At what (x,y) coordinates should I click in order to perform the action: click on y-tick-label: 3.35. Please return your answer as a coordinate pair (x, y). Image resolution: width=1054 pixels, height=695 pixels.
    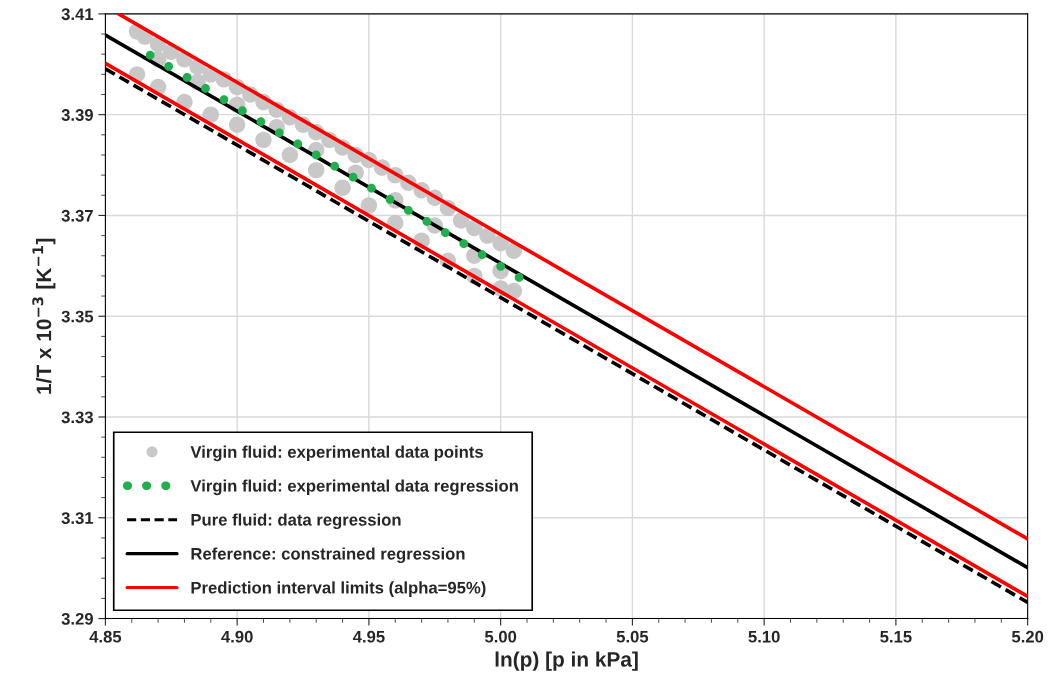
    Looking at the image, I should click on (77, 316).